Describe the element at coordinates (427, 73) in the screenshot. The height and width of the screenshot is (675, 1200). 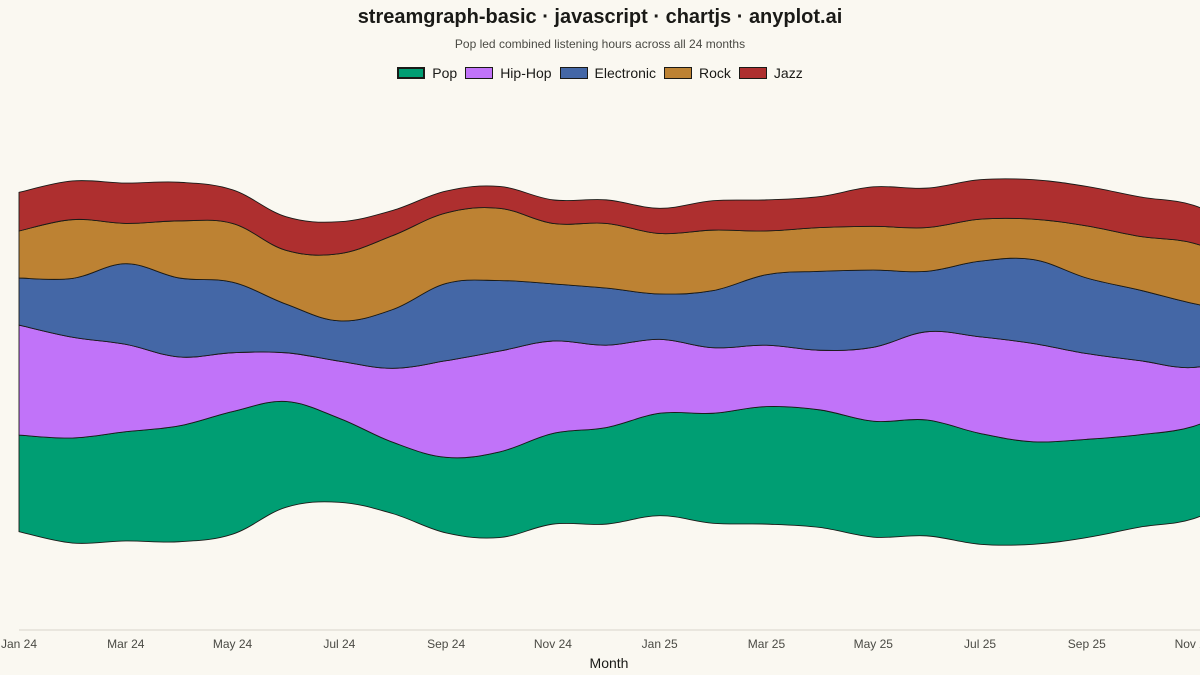
I see `legend-item-pop: Pop` at that location.